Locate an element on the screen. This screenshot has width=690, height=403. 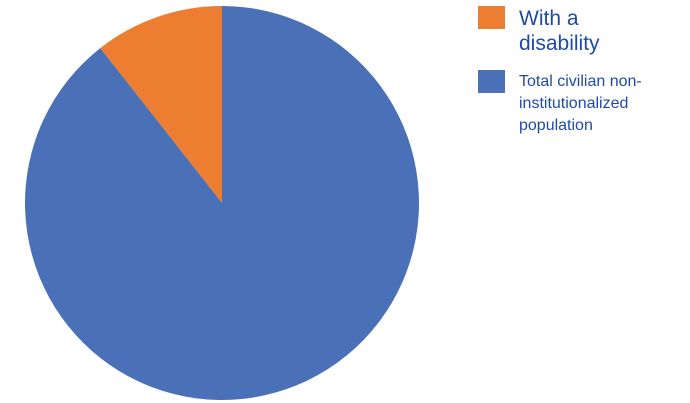
legend-swatch-total-population is located at coordinates (491, 81).